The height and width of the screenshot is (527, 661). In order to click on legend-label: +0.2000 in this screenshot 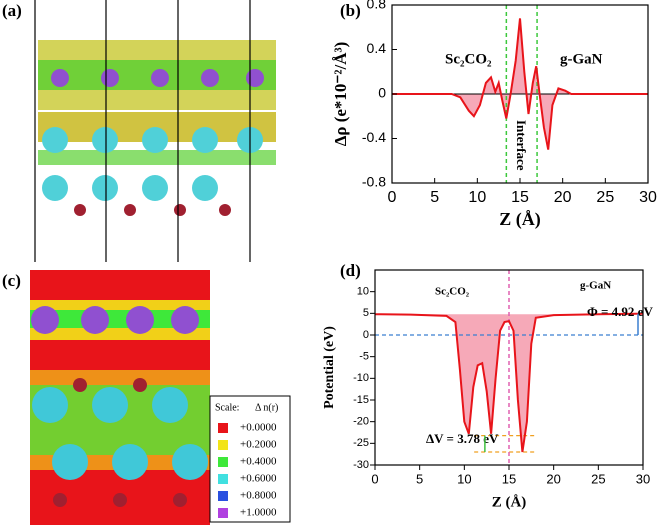, I will do `click(258, 445)`.